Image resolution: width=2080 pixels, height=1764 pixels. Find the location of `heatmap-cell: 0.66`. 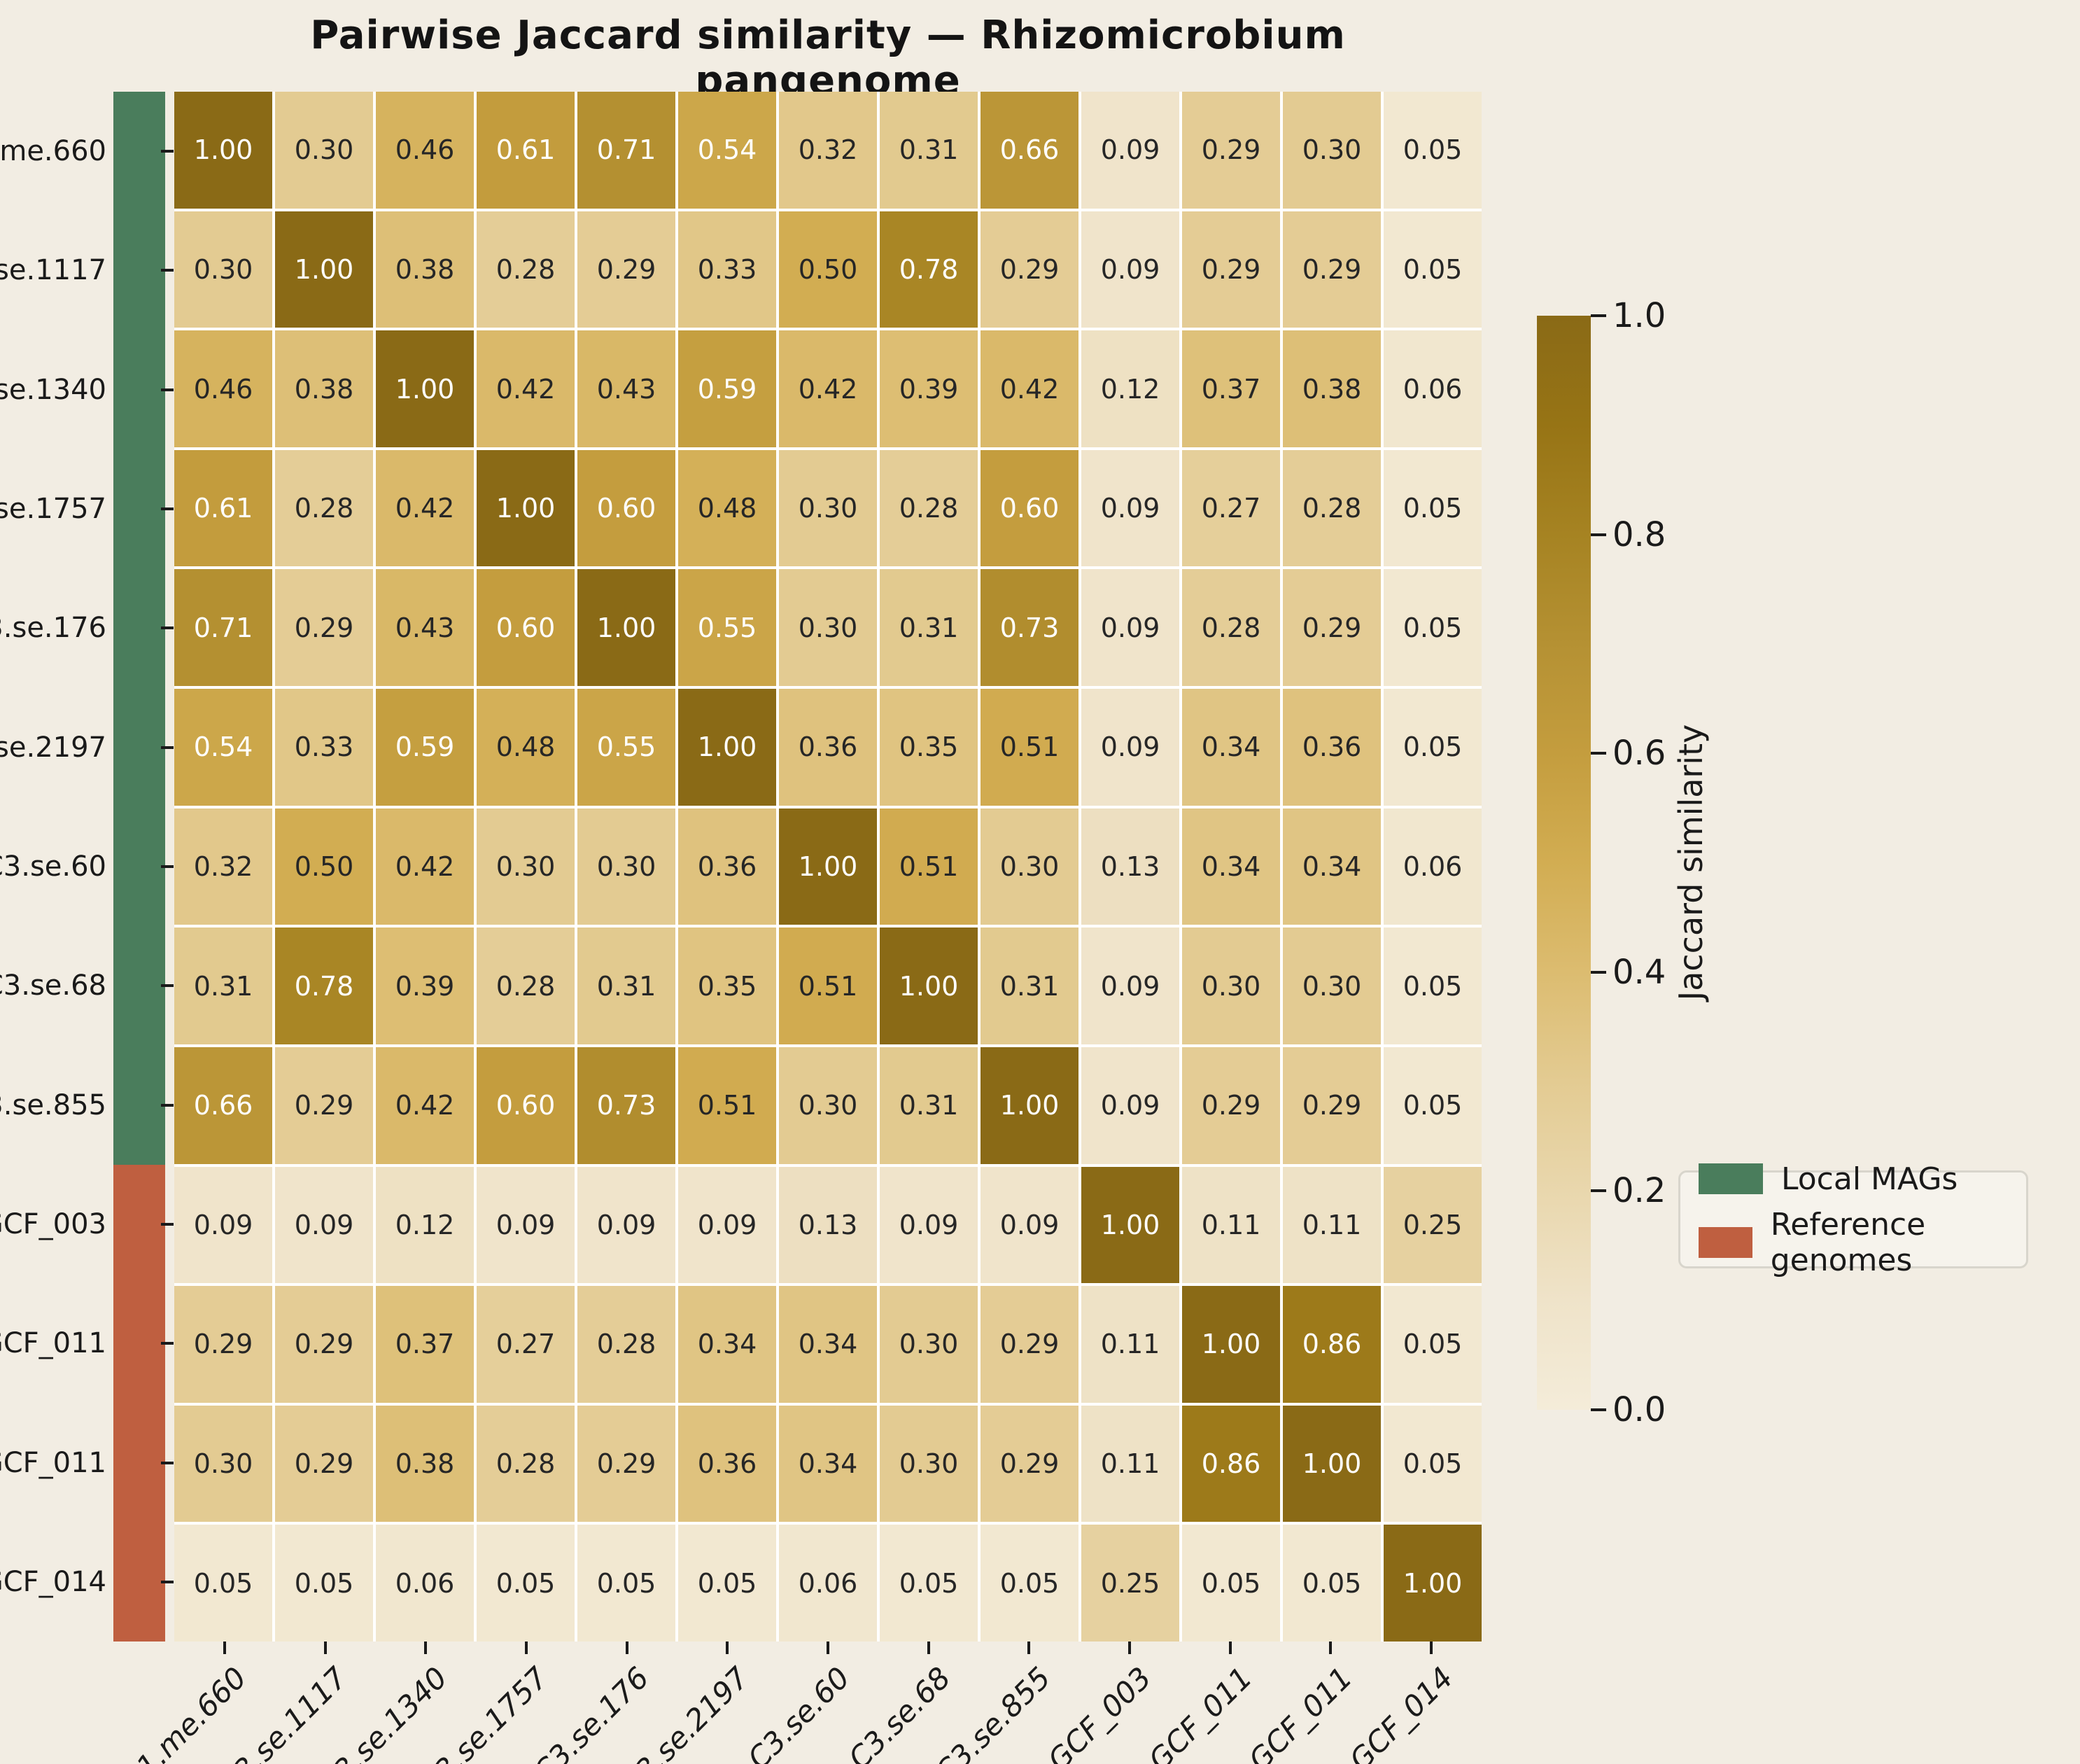

heatmap-cell: 0.66 is located at coordinates (1029, 150).